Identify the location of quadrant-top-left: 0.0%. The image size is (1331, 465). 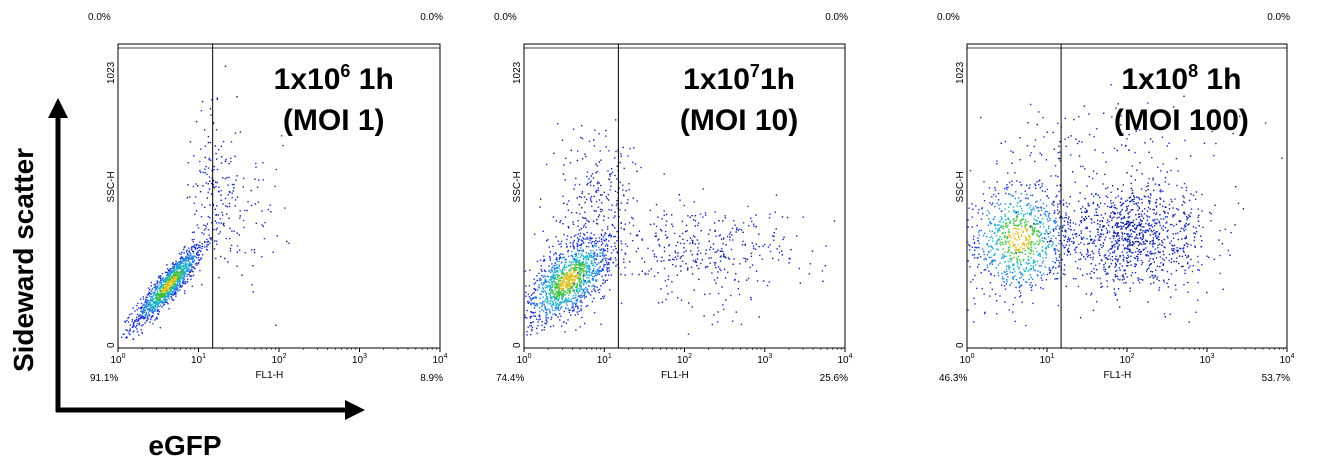
(505, 17).